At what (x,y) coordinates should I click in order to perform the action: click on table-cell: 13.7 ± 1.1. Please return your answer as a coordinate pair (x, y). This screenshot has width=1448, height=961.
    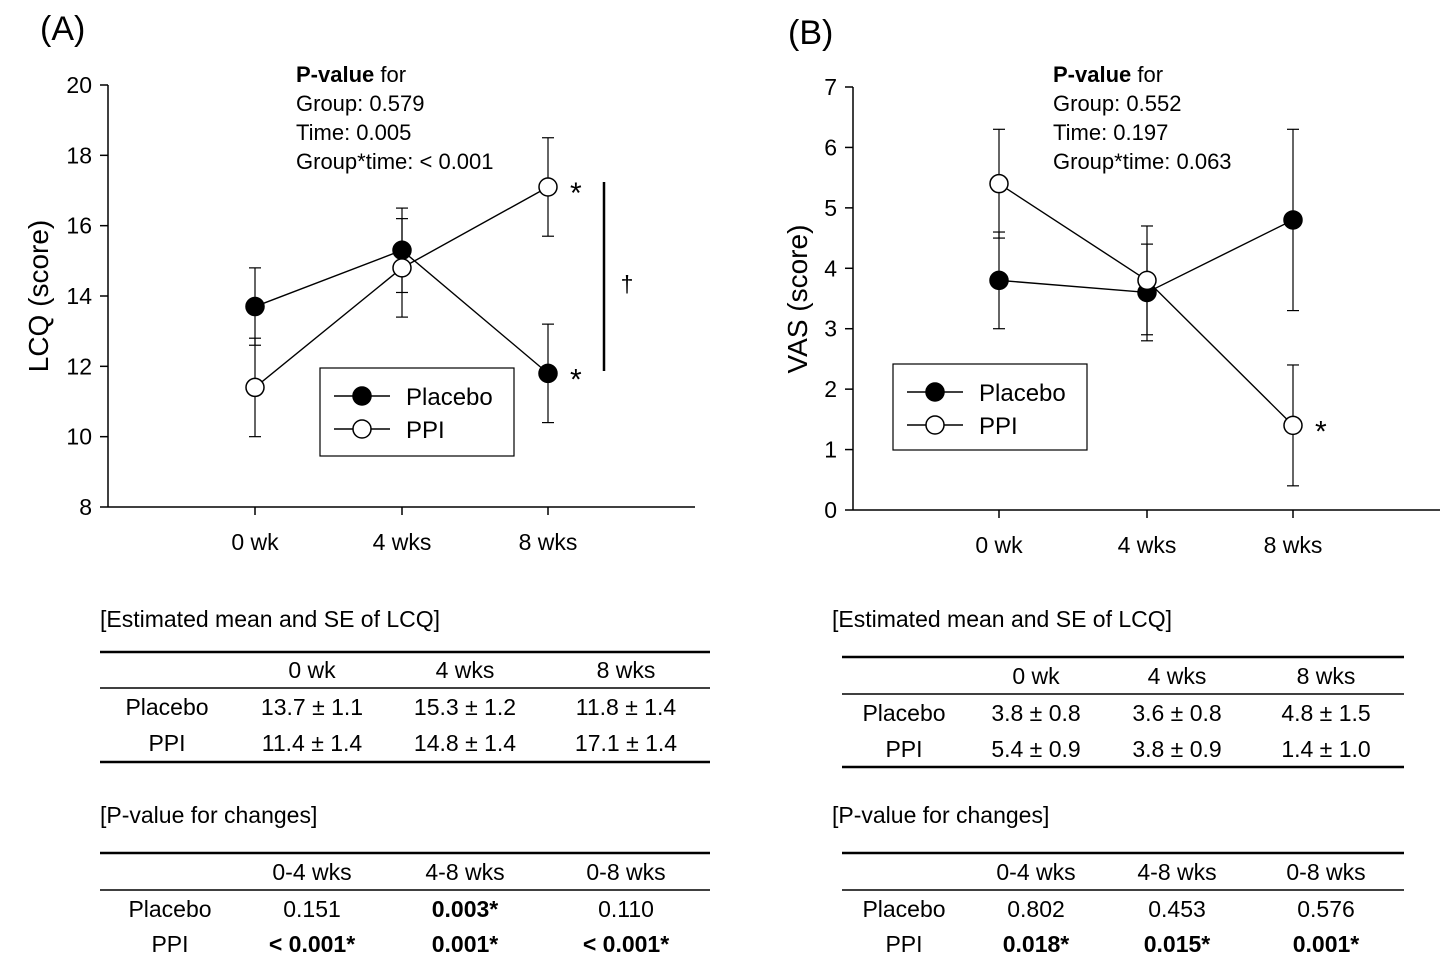
    Looking at the image, I should click on (312, 707).